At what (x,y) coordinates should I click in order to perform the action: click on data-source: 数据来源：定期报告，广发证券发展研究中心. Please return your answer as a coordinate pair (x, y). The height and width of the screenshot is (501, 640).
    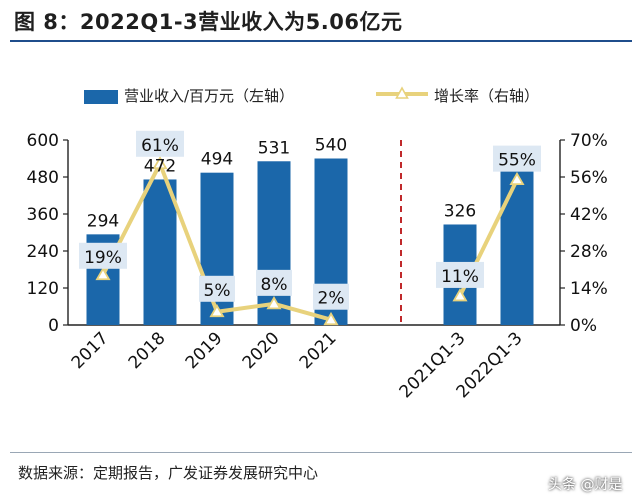
    Looking at the image, I should click on (168, 473).